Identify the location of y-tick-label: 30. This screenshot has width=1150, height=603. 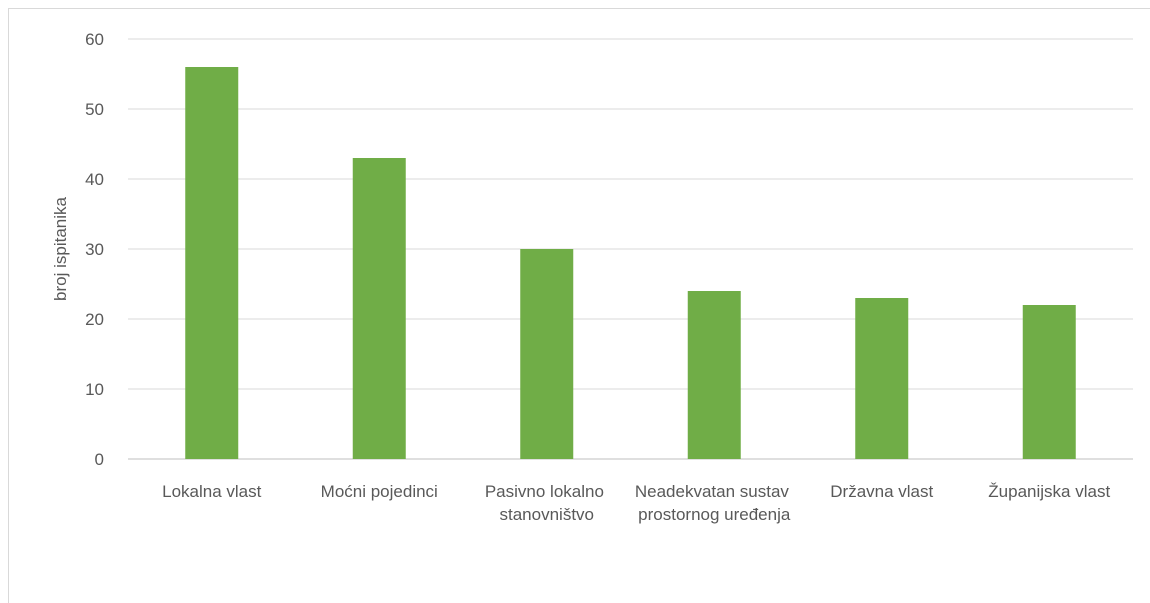
(94, 249).